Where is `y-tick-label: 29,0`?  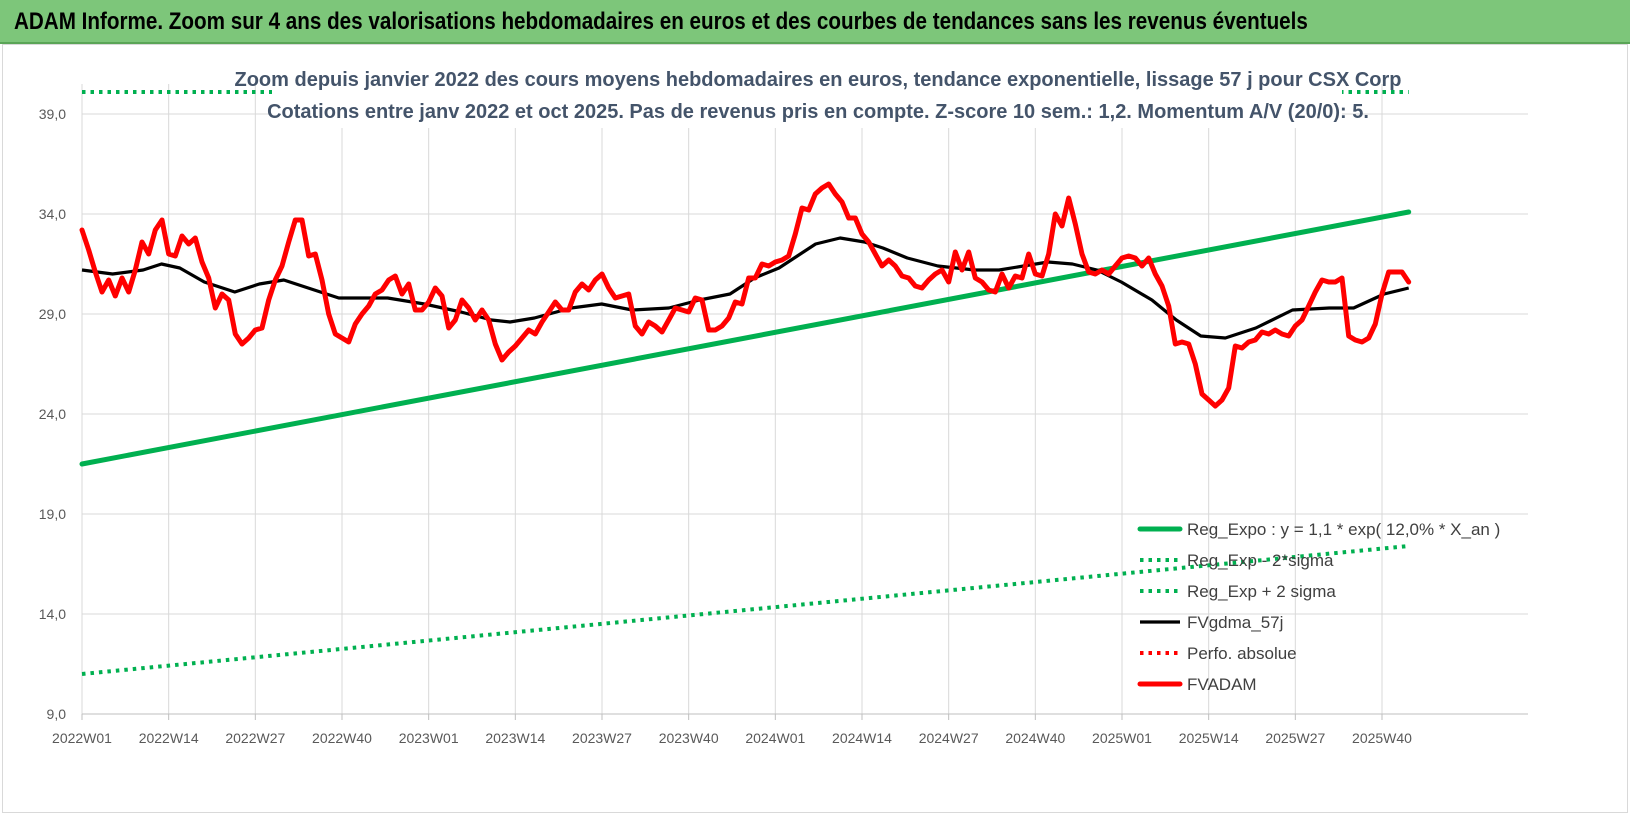 y-tick-label: 29,0 is located at coordinates (52, 314).